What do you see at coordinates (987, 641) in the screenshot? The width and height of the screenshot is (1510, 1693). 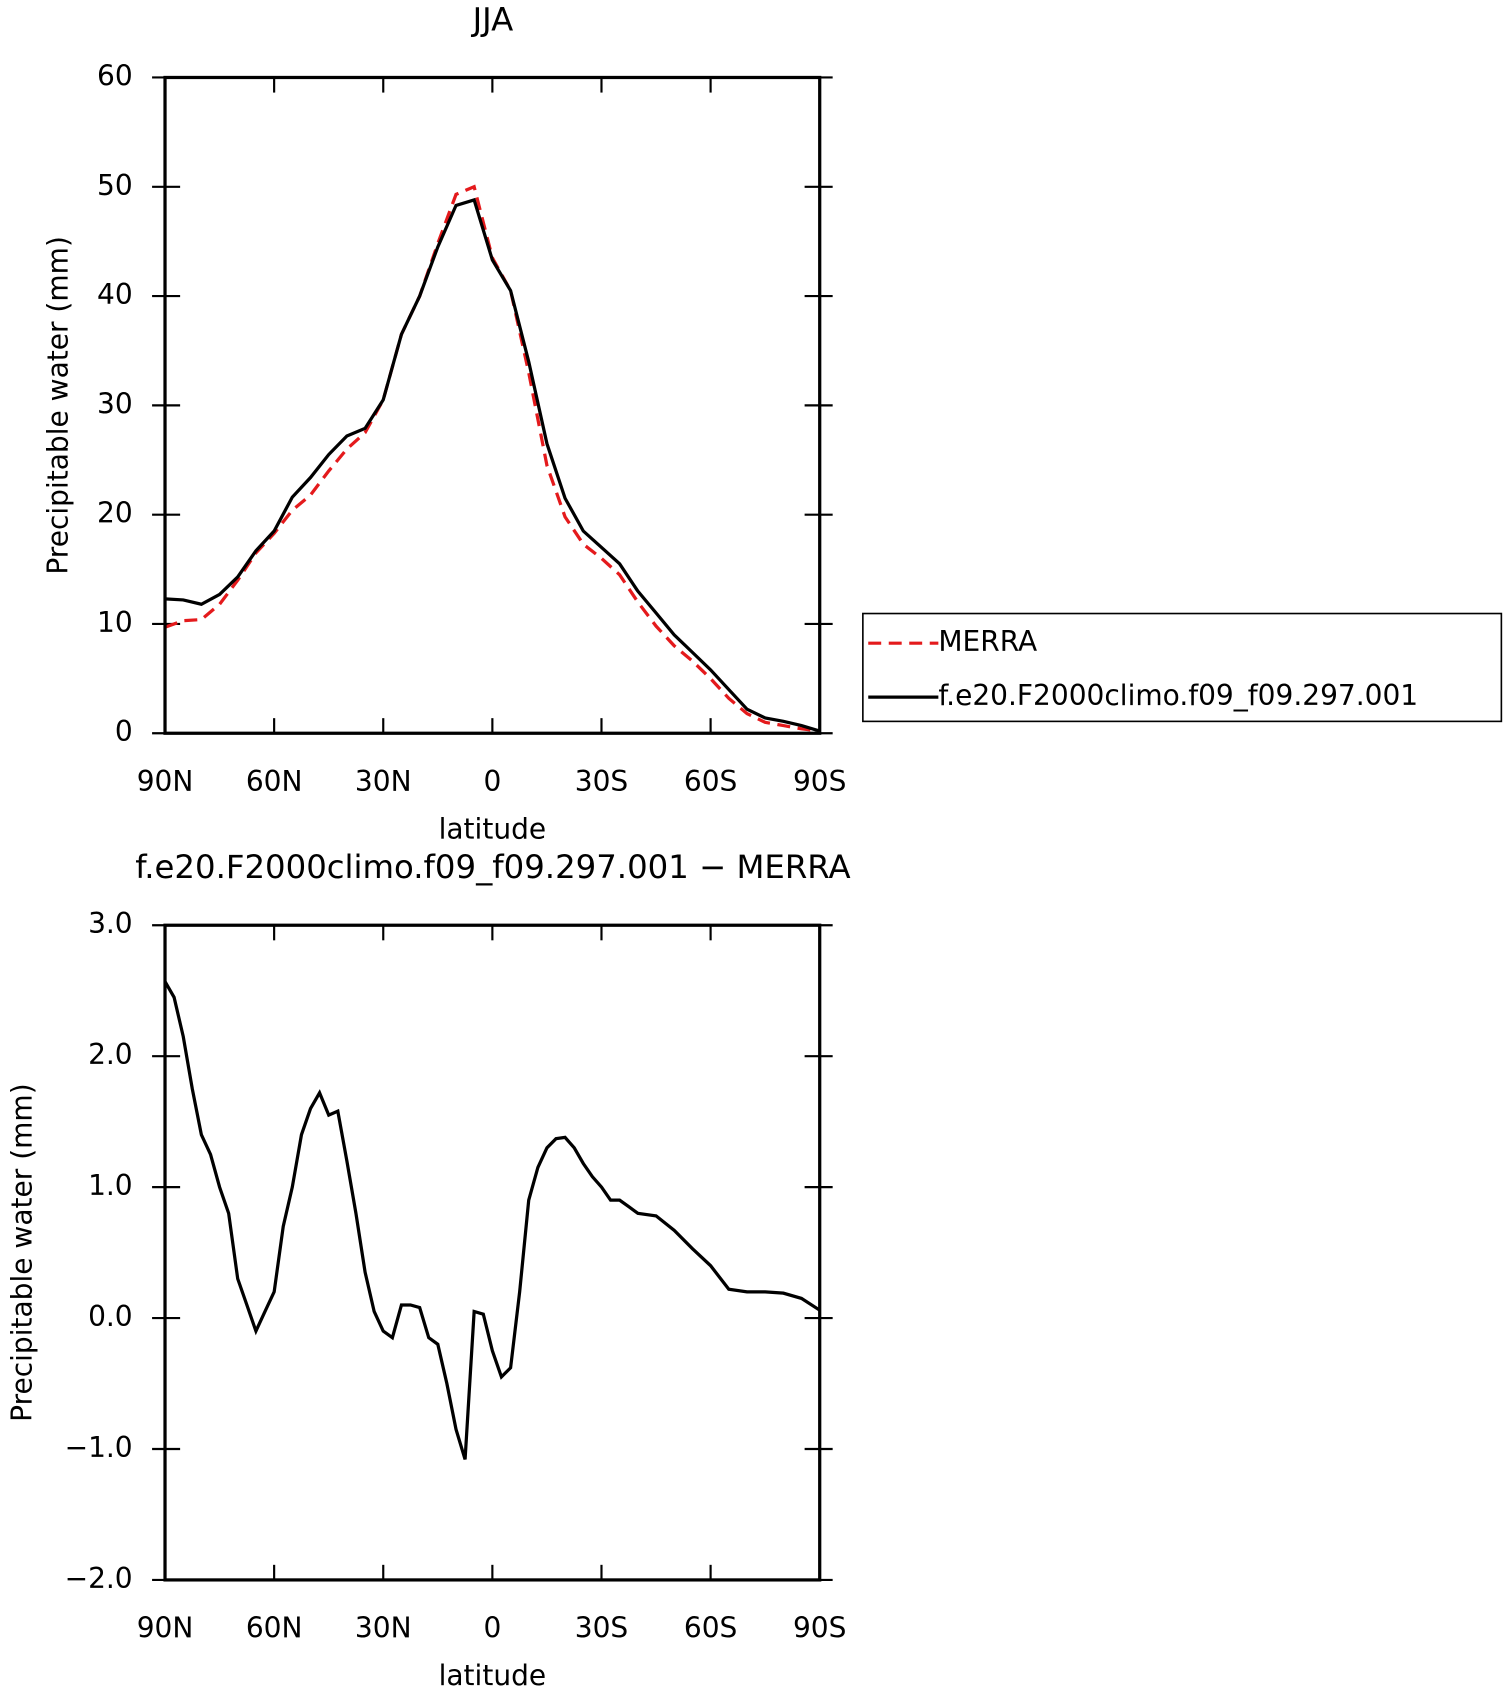 I see `legend-label: MERRA` at bounding box center [987, 641].